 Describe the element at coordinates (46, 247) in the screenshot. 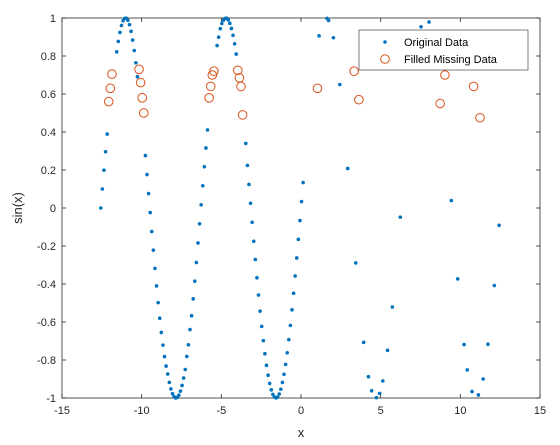

I see `y-tick-label: -0.2` at that location.